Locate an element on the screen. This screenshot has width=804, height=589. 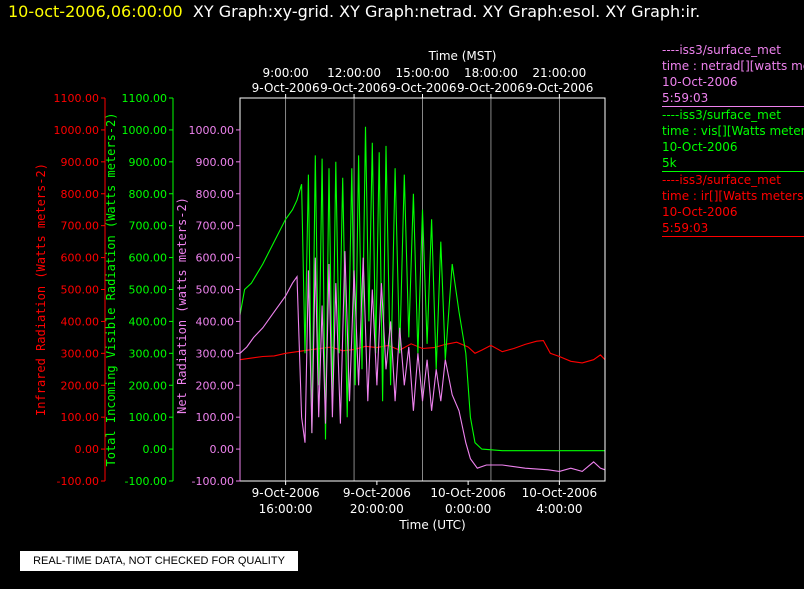
y-axis-2-label-1: 0.00 is located at coordinates (222, 449).